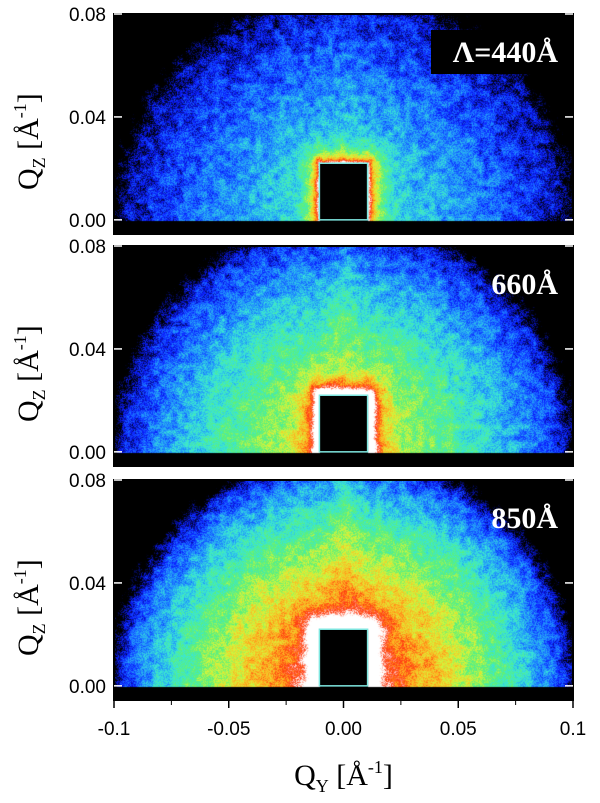 This screenshot has height=803, width=600. What do you see at coordinates (506, 52) in the screenshot?
I see `panel-label-text: Λ=440Å` at bounding box center [506, 52].